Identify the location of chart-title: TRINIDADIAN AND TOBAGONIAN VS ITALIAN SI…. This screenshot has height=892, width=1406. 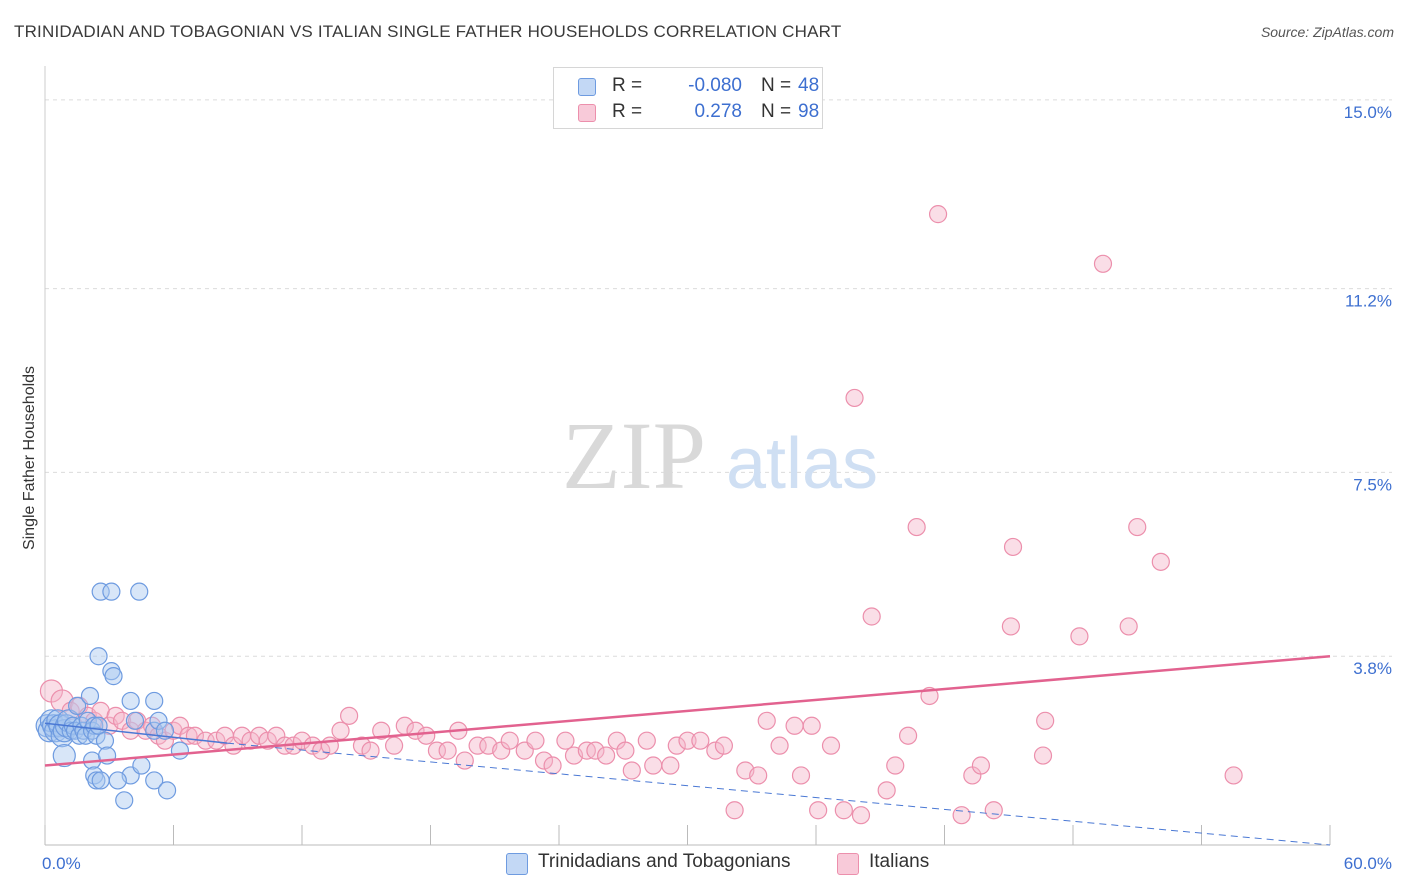
(428, 31).